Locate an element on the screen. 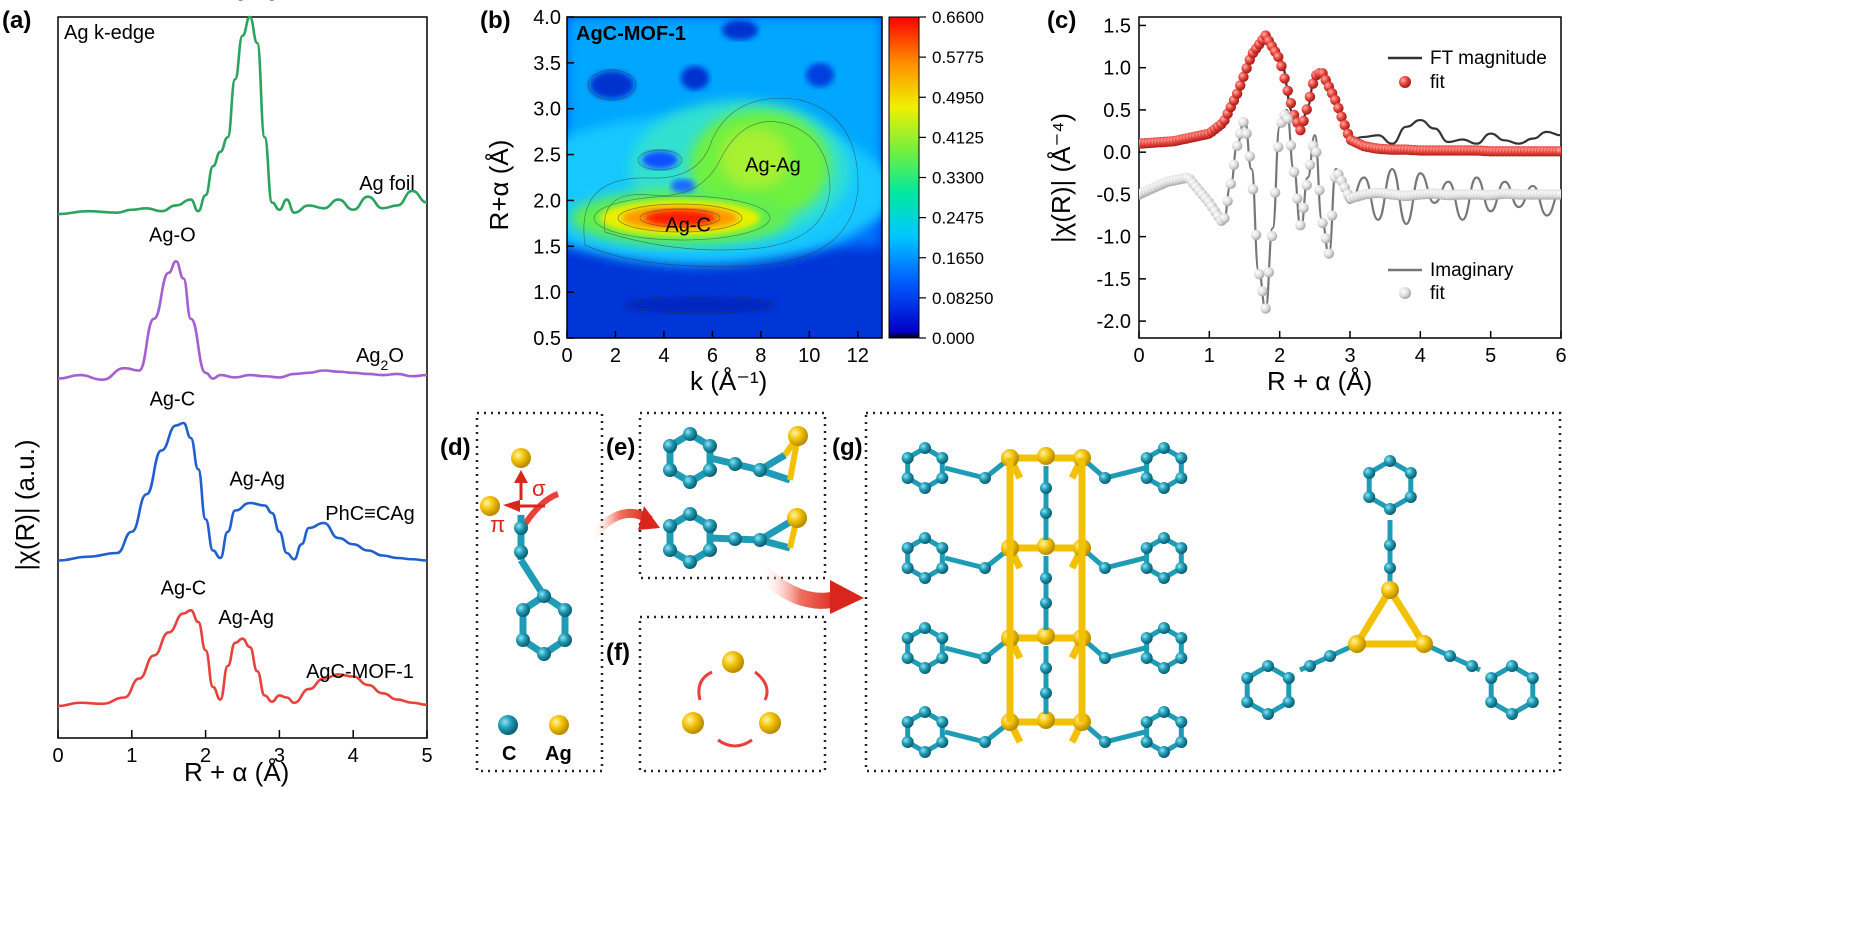 Image resolution: width=1851 pixels, height=928 pixels. phenyl-ring-bond is located at coordinates (1390, 485).